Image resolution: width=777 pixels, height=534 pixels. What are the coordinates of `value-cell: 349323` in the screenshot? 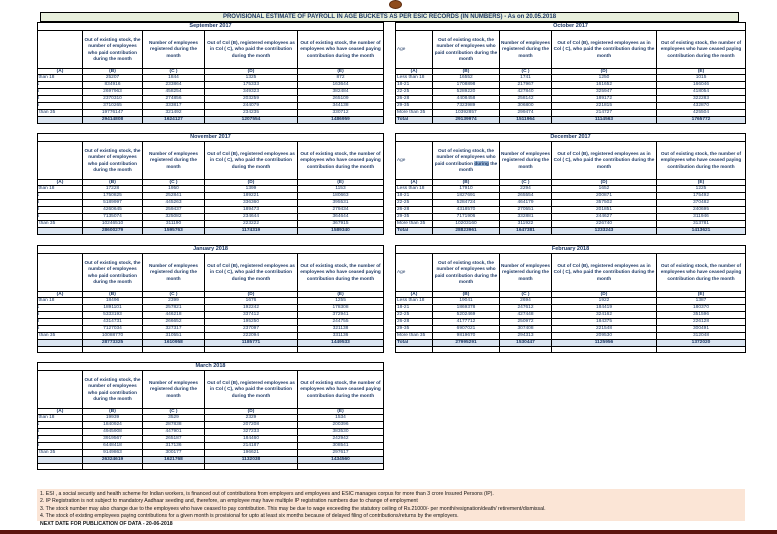 It's located at (251, 92).